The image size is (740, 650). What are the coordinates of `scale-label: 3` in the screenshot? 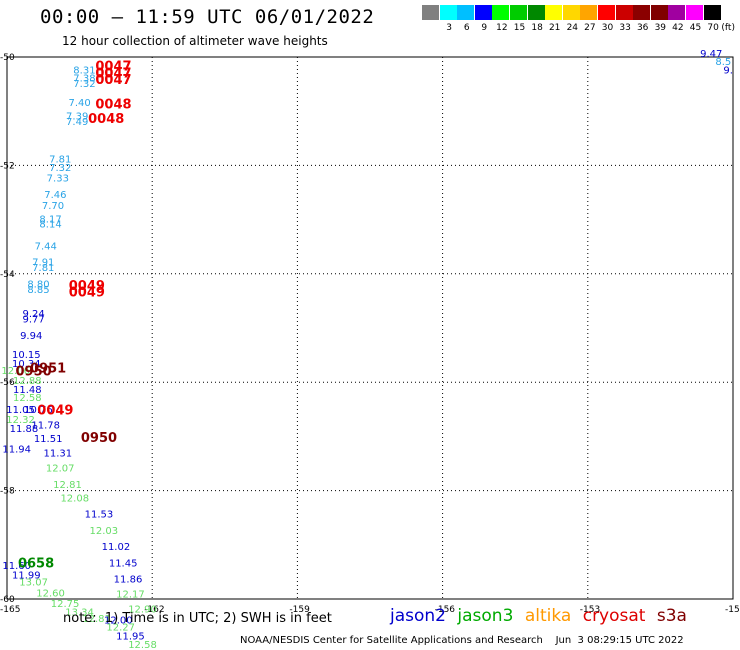 It's located at (449, 28).